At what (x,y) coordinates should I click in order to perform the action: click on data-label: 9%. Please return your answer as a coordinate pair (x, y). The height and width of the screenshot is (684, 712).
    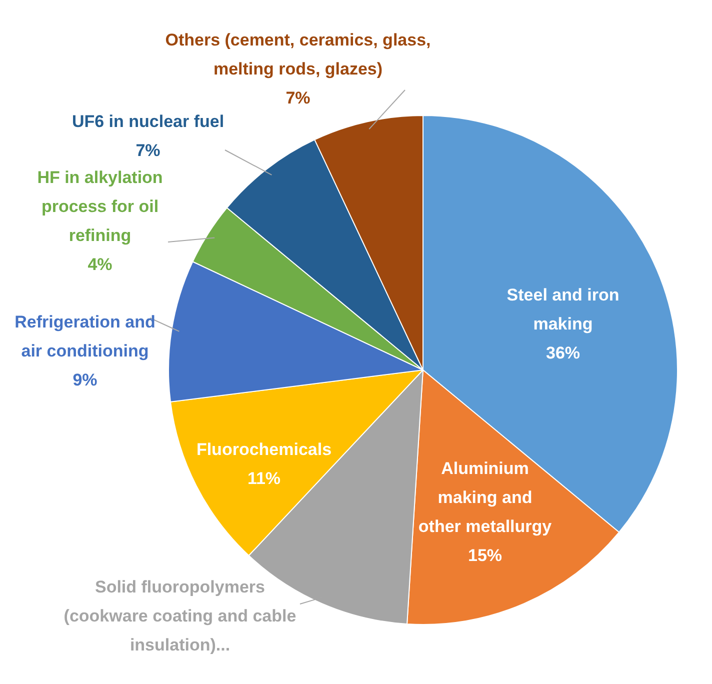
    Looking at the image, I should click on (85, 380).